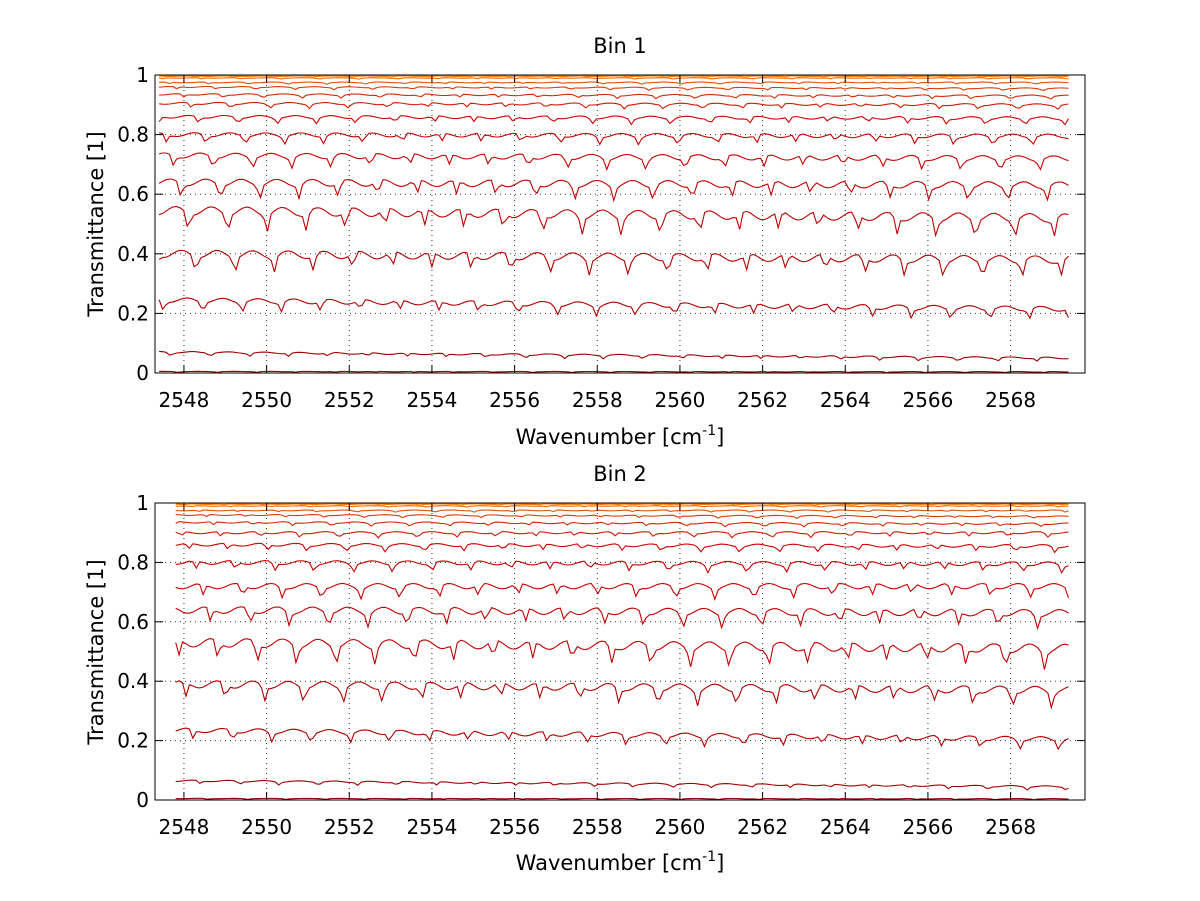  What do you see at coordinates (133, 254) in the screenshot?
I see `bin-1-ytick-label: 0.4` at bounding box center [133, 254].